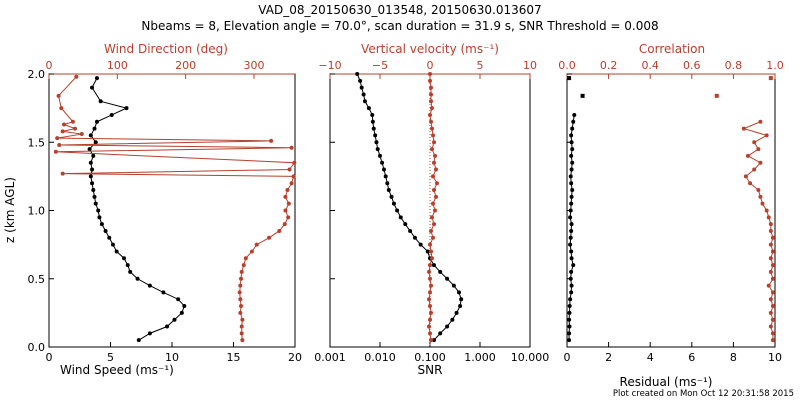 The width and height of the screenshot is (800, 400). Describe the element at coordinates (380, 65) in the screenshot. I see `snr-top-tick-label: −5` at that location.